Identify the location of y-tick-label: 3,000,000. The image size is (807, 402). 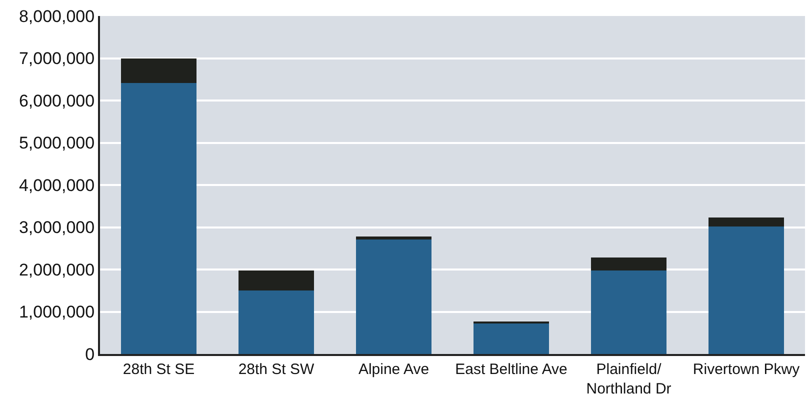
(56, 228).